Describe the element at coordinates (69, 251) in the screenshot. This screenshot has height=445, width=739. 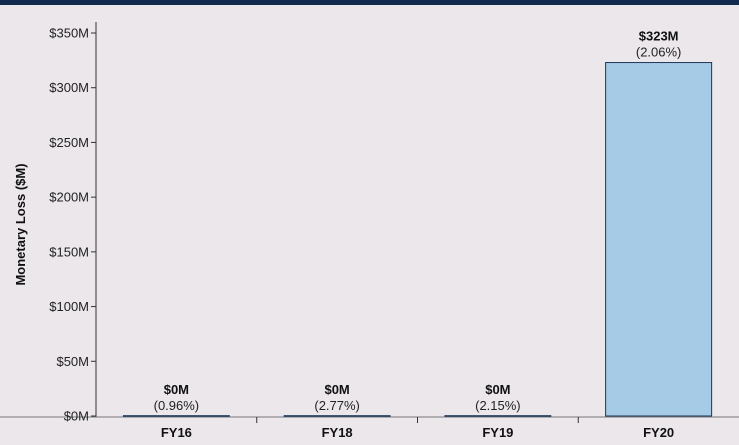
I see `y-tick-label: $150M` at that location.